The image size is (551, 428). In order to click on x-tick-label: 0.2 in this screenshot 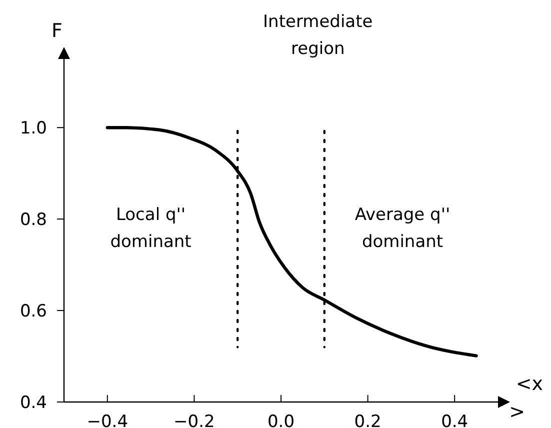, I will do `click(368, 420)`.